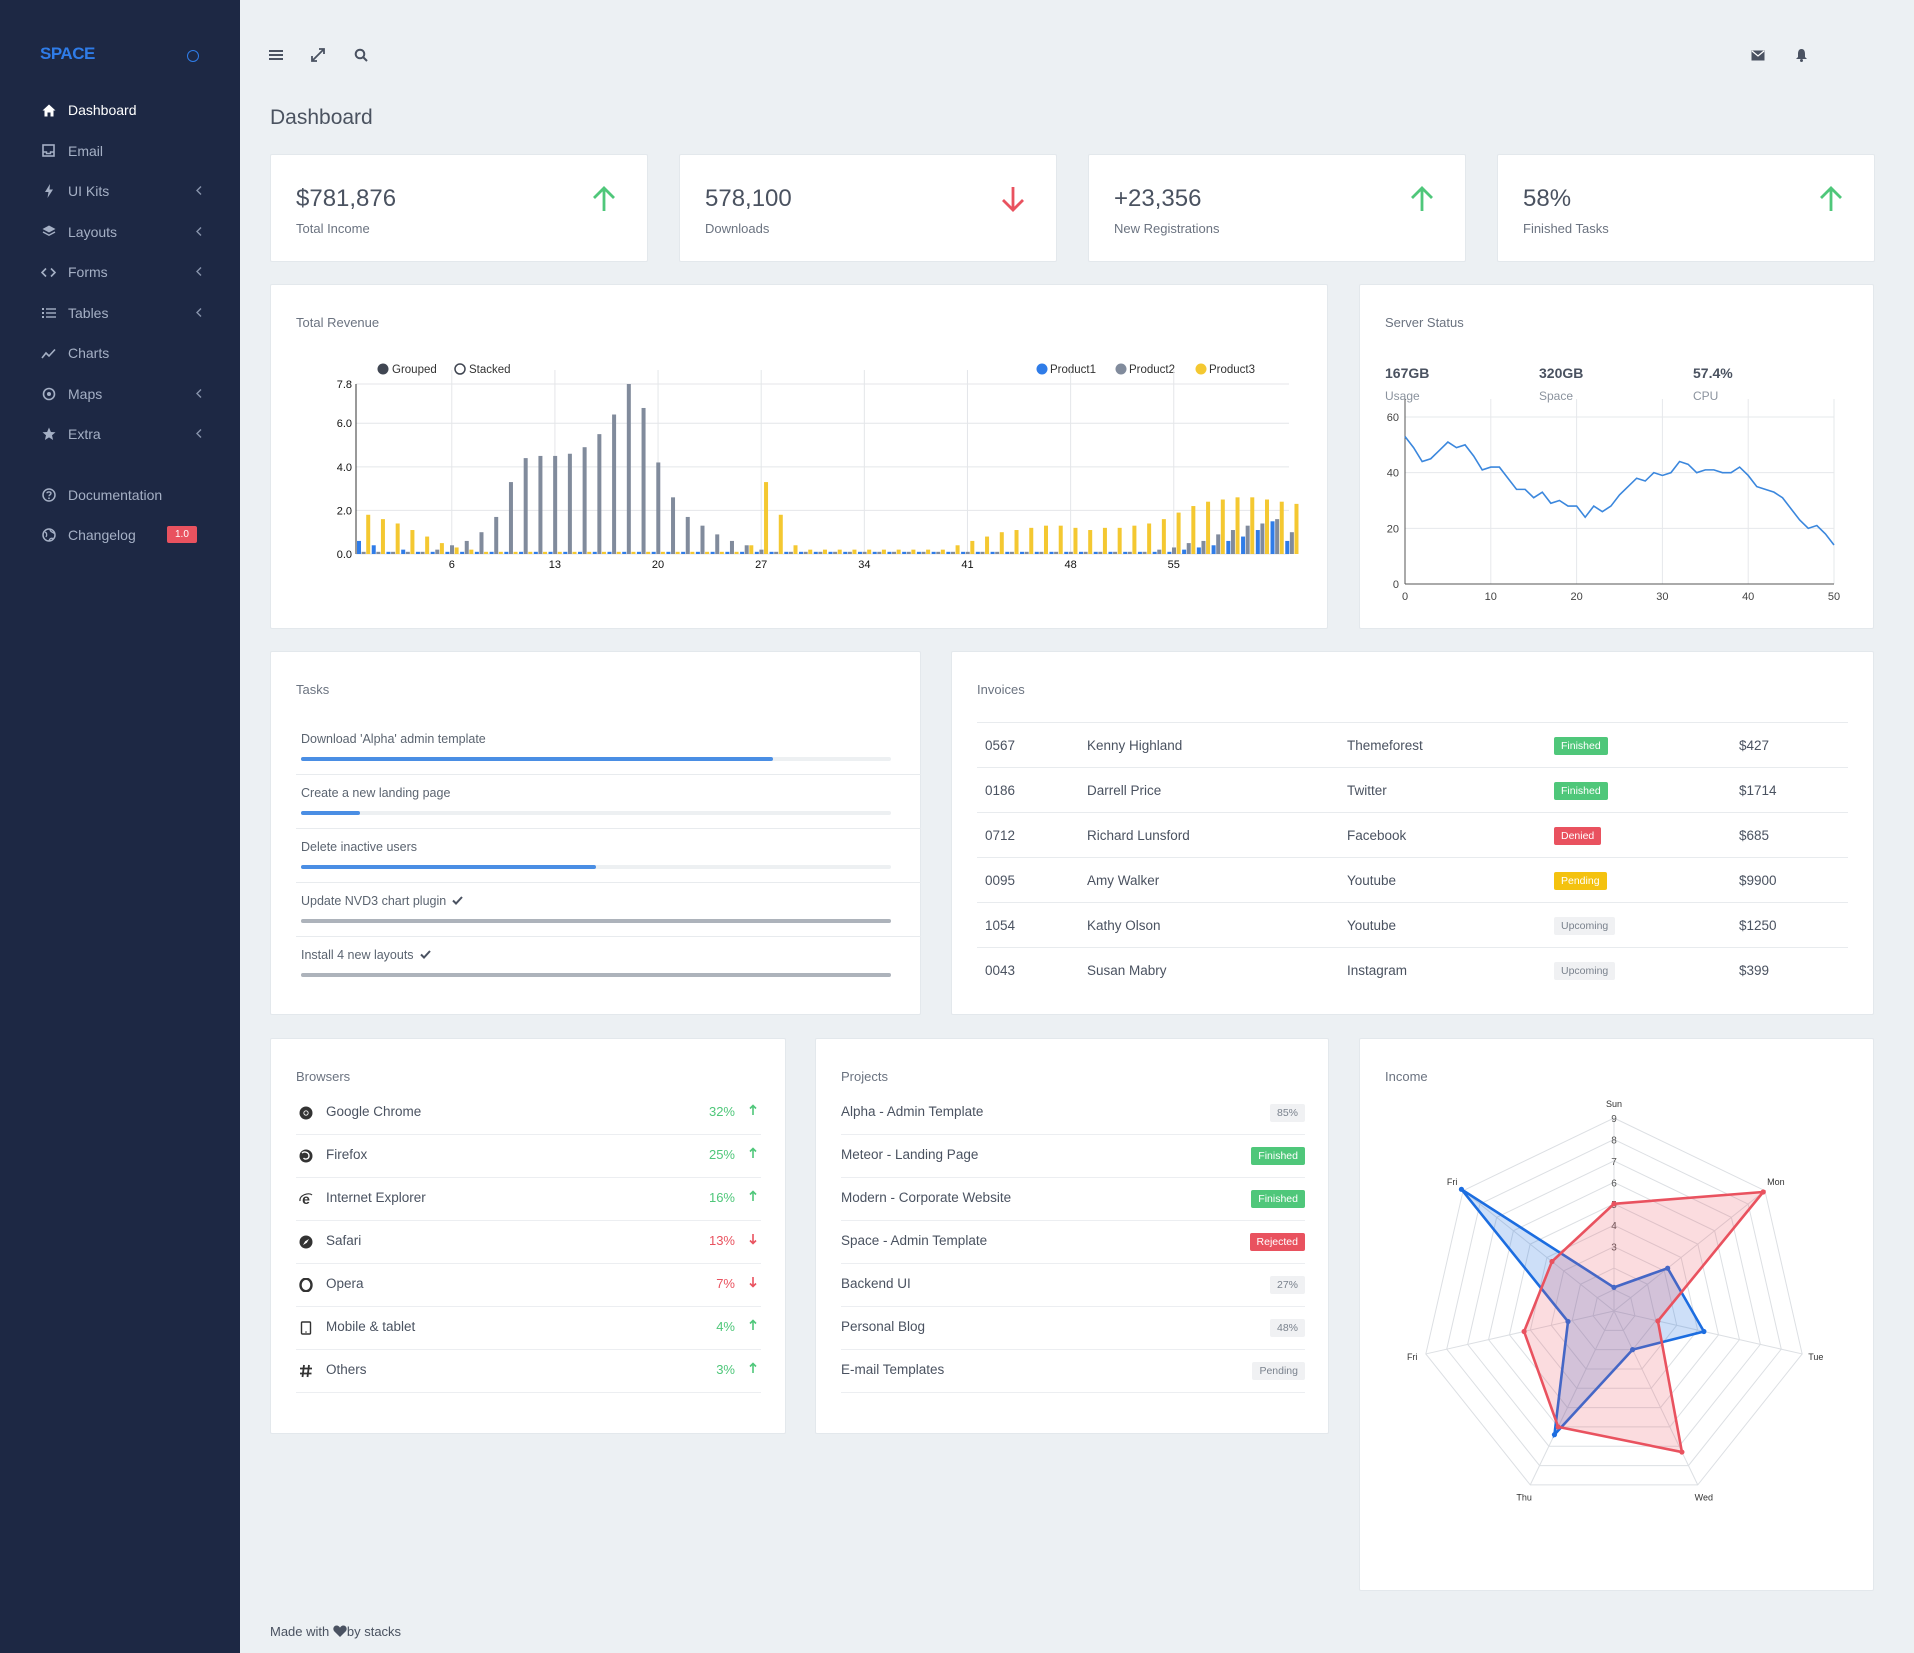 The image size is (1914, 1653). I want to click on browser-row: Google Chrome 32%, so click(528, 1113).